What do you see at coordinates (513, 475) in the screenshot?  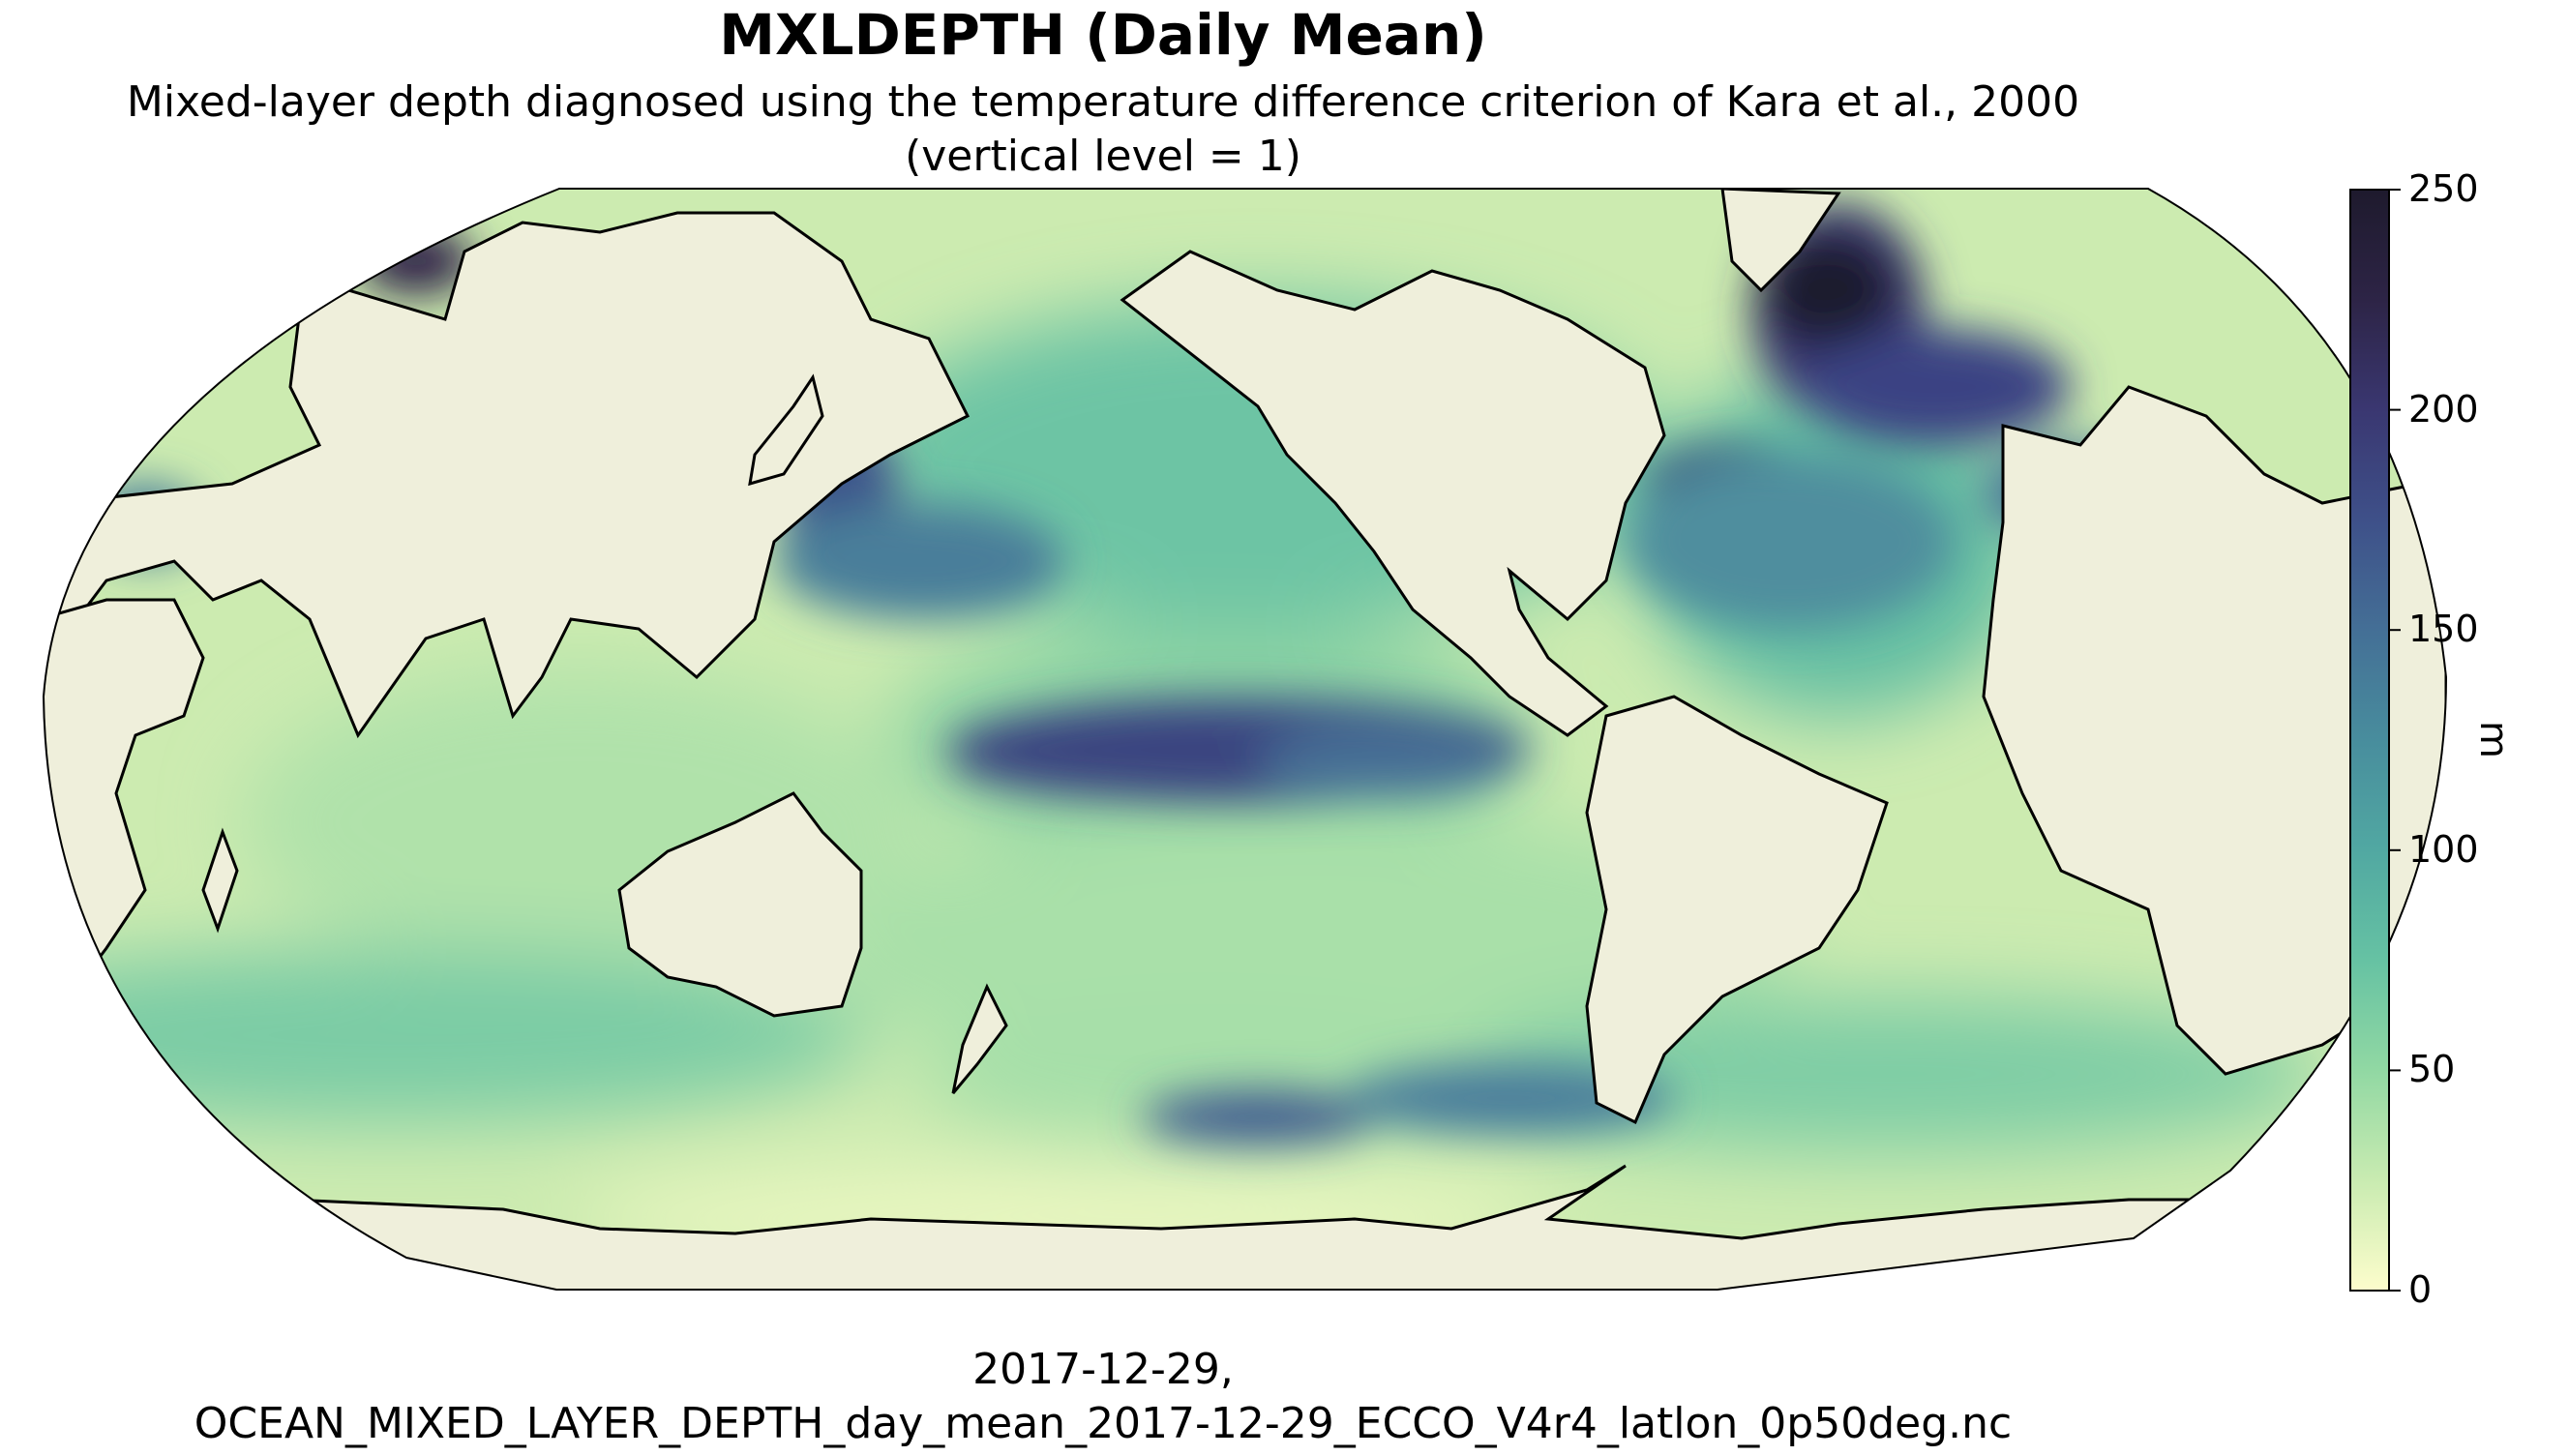 I see `eurasia-land` at bounding box center [513, 475].